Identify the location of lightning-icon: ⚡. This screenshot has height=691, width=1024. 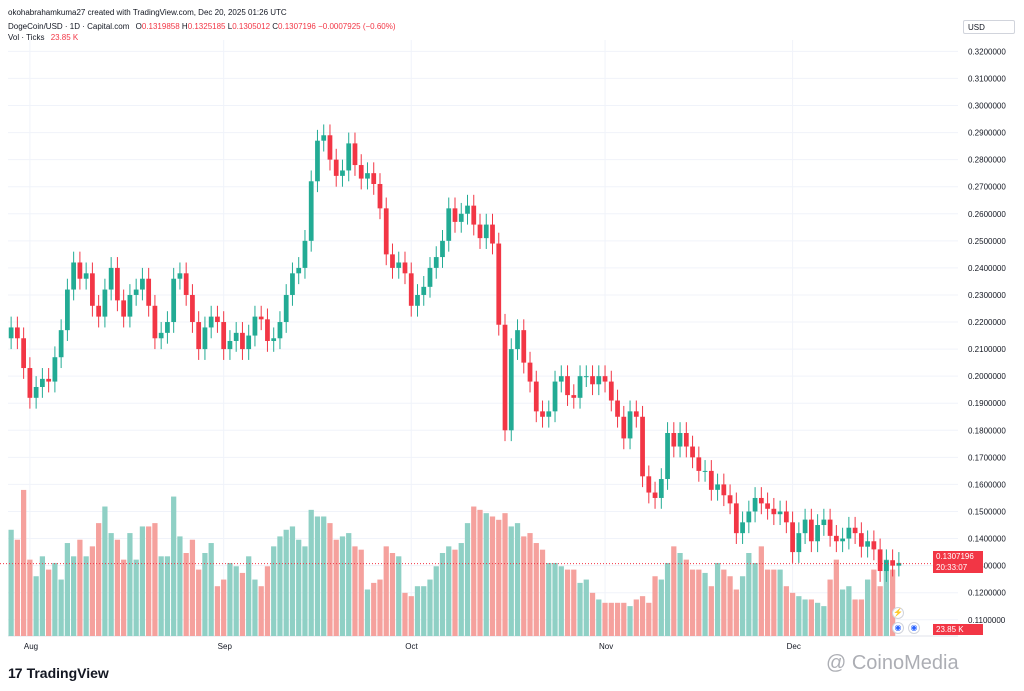
(898, 613).